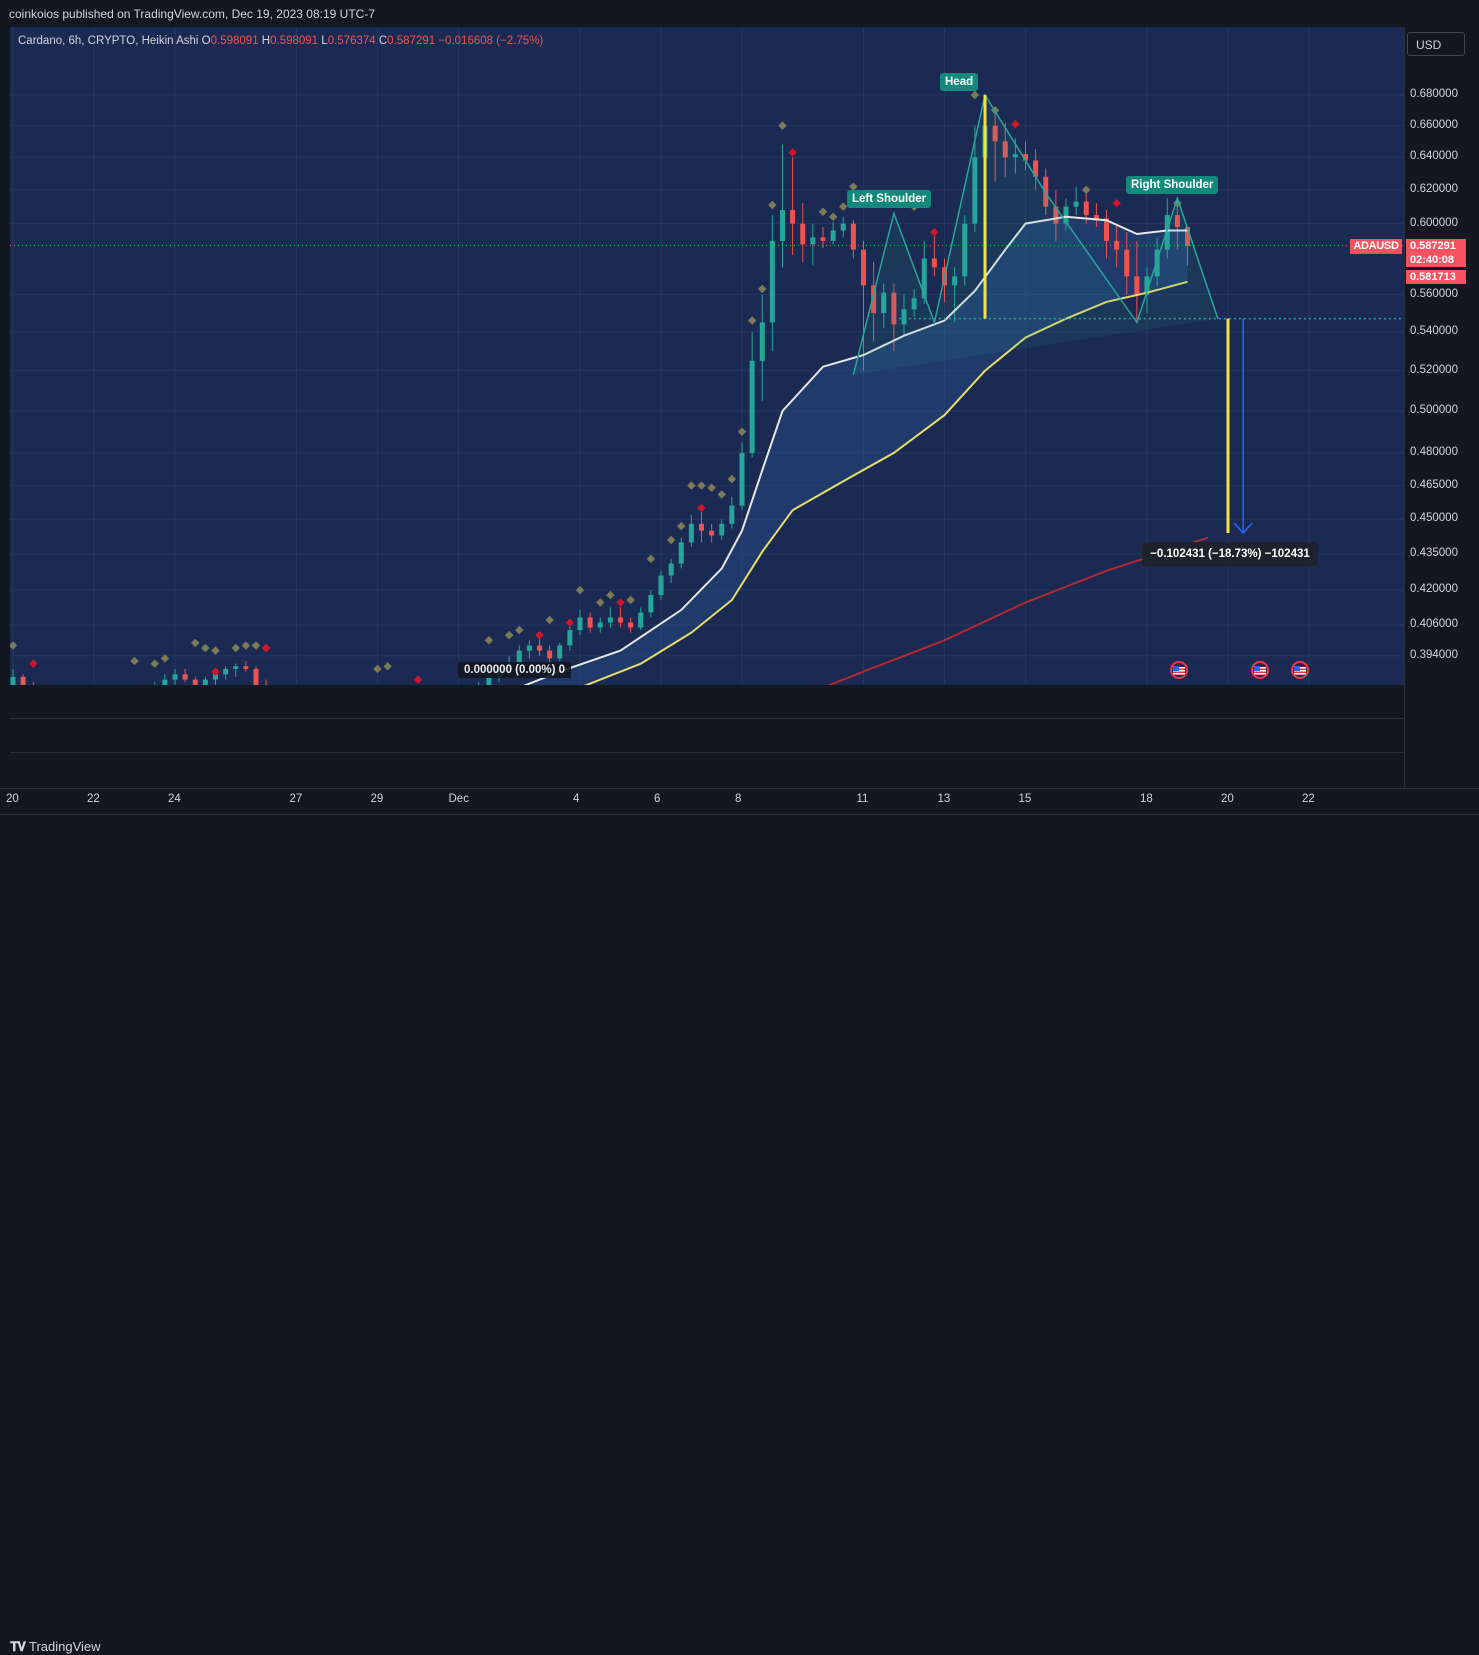 The width and height of the screenshot is (1479, 1655). What do you see at coordinates (1434, 485) in the screenshot?
I see `price-tick-label: 0.465000` at bounding box center [1434, 485].